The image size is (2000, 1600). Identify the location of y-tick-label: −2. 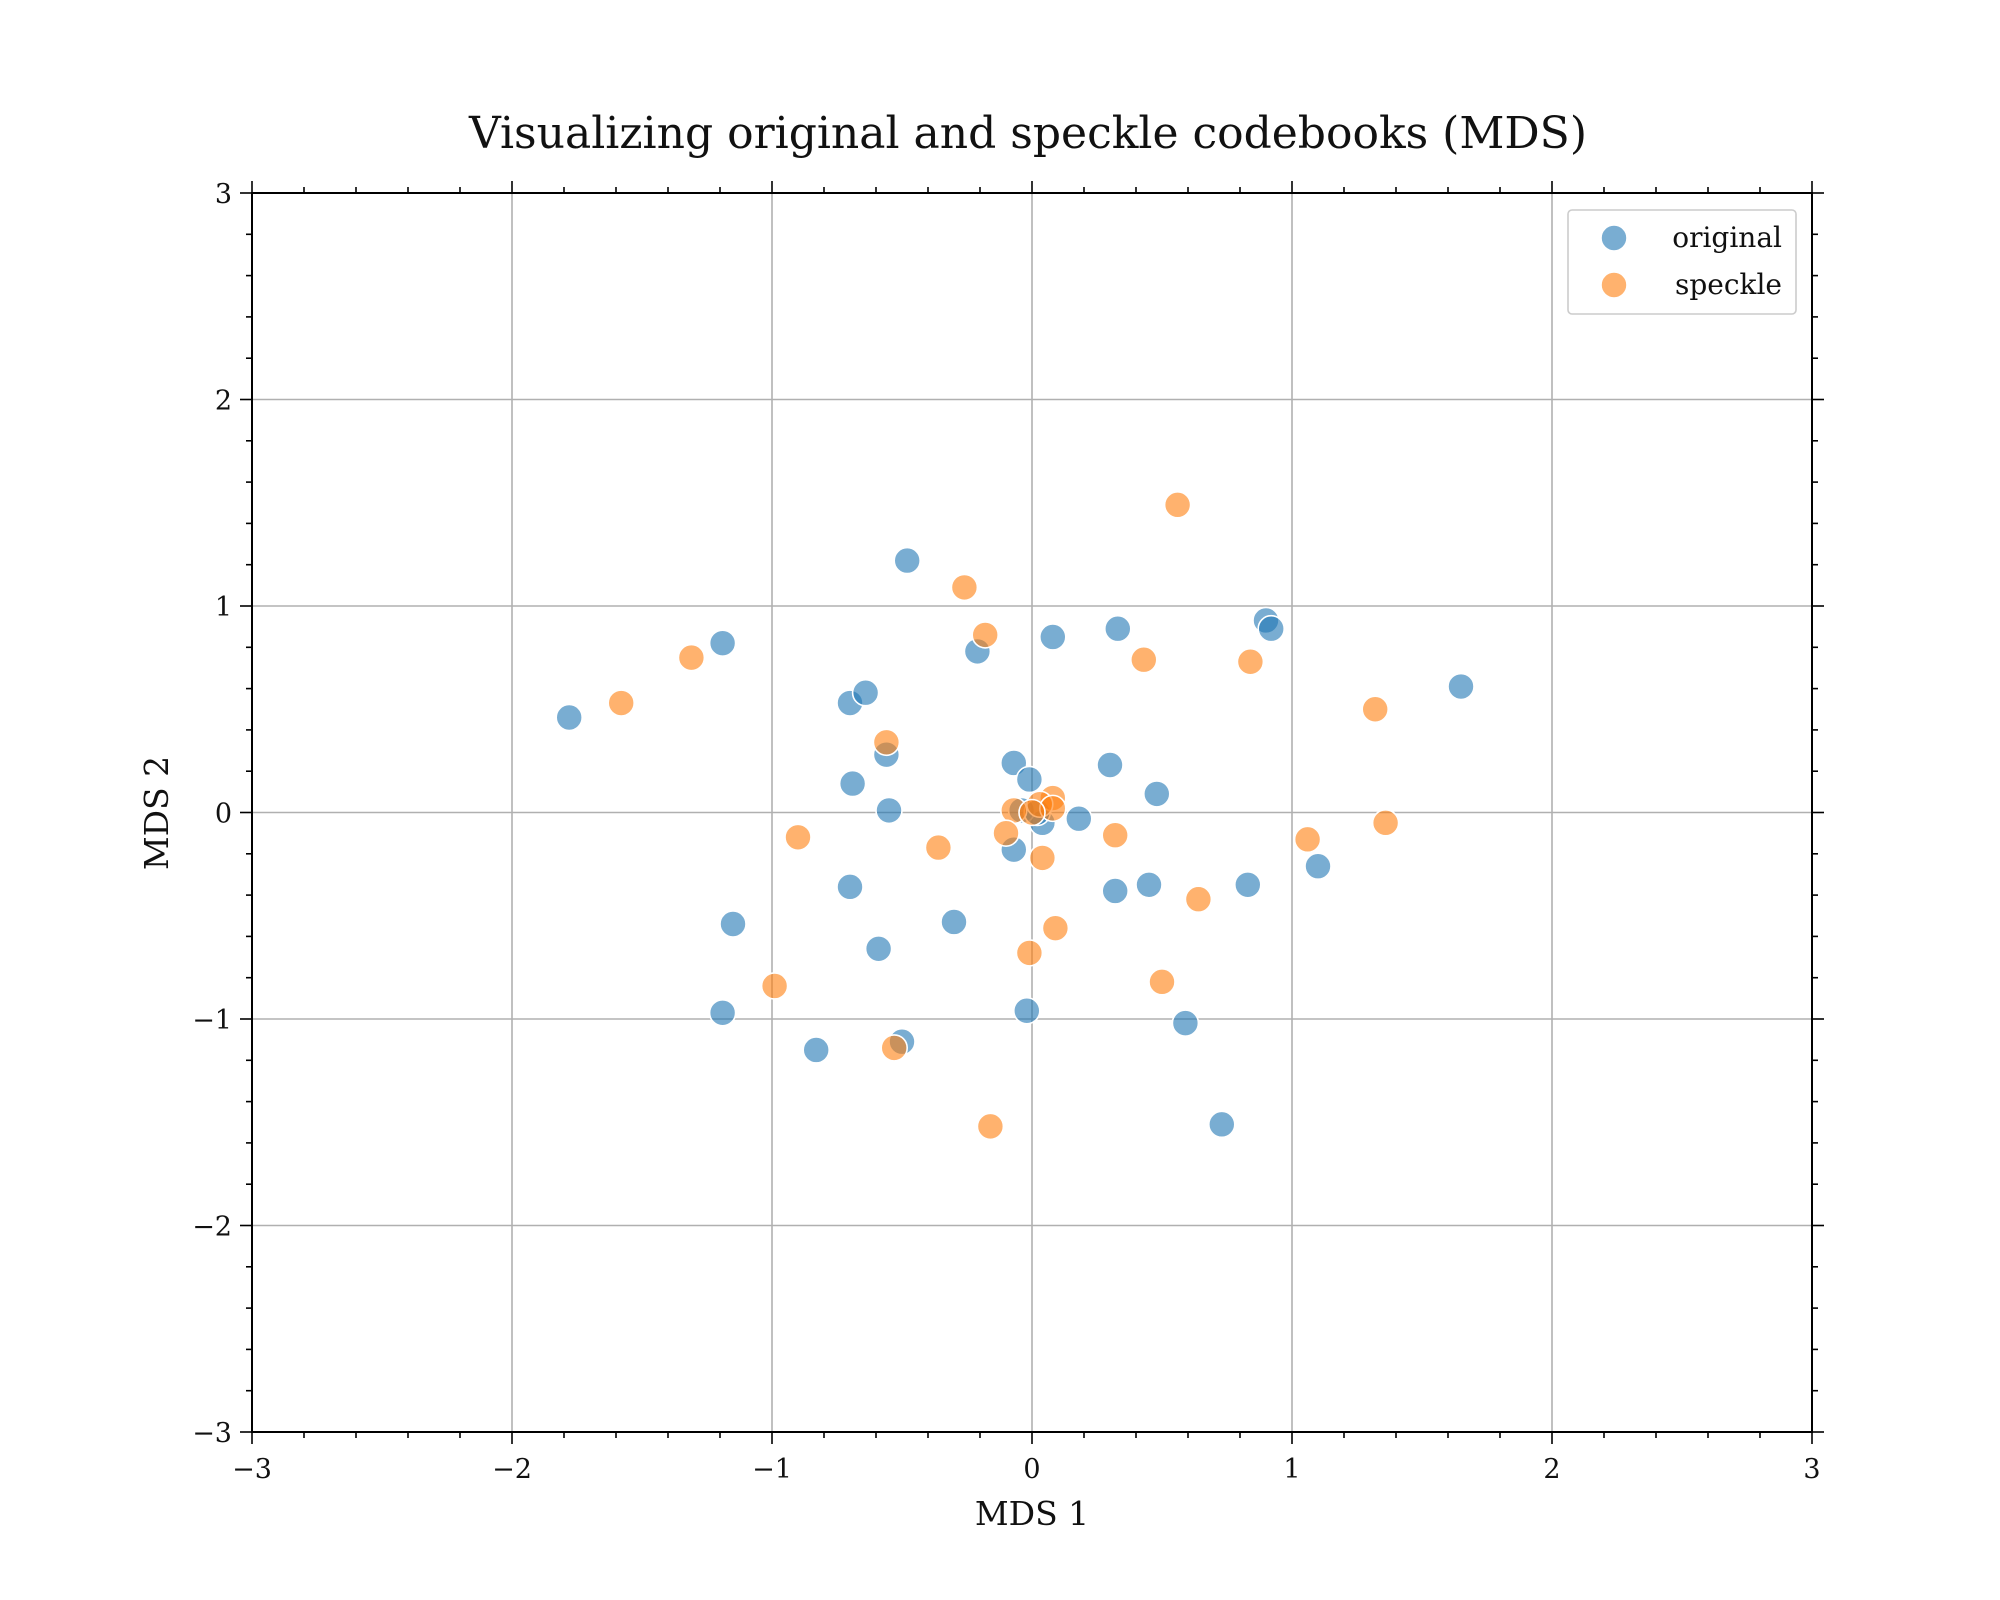
(212, 1227).